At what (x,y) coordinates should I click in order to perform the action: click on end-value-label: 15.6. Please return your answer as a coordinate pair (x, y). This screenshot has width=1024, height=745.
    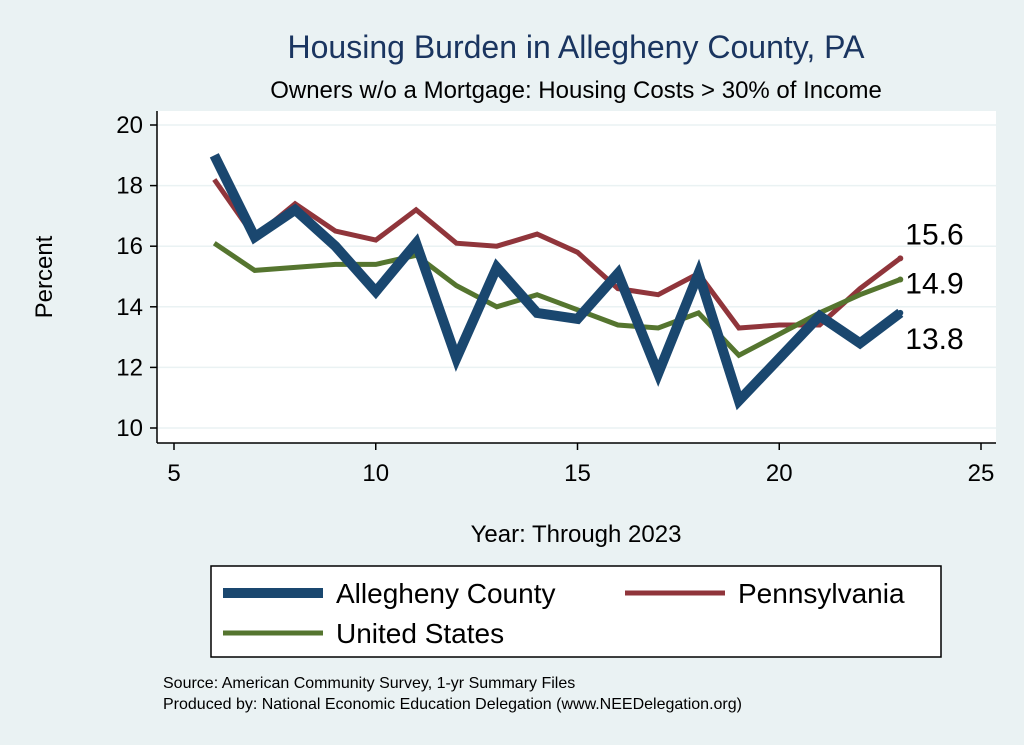
    Looking at the image, I should click on (934, 234).